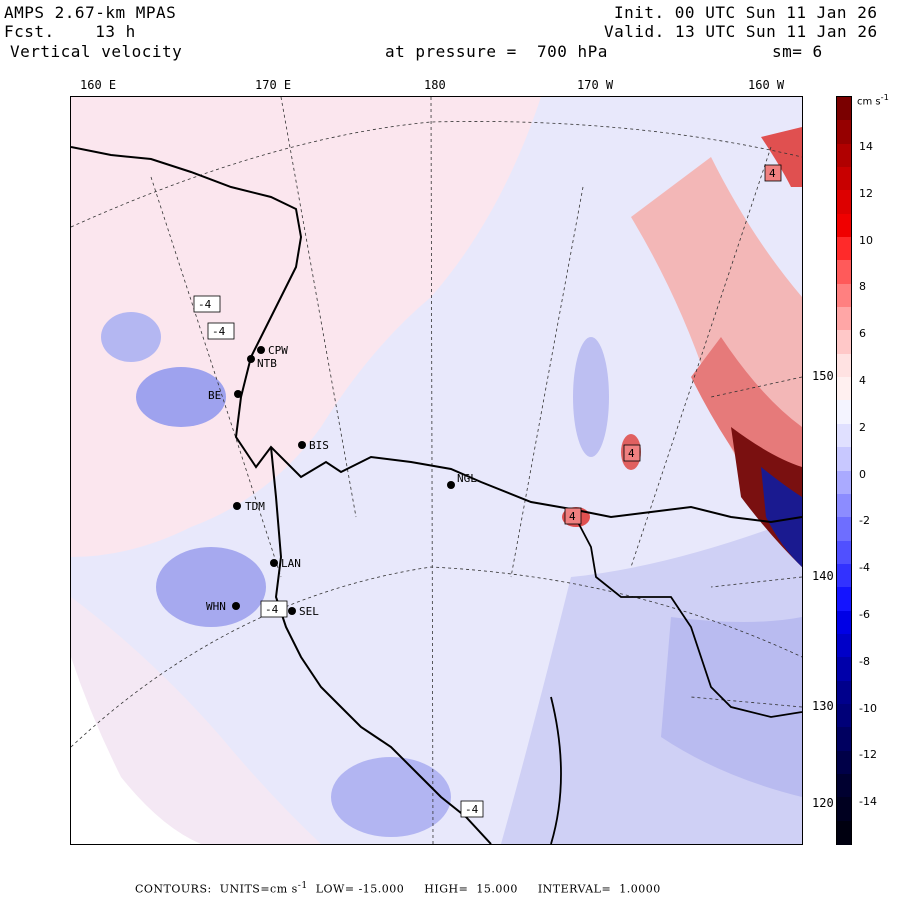 The height and width of the screenshot is (900, 900). I want to click on colorbar-units: cm s-1, so click(873, 99).